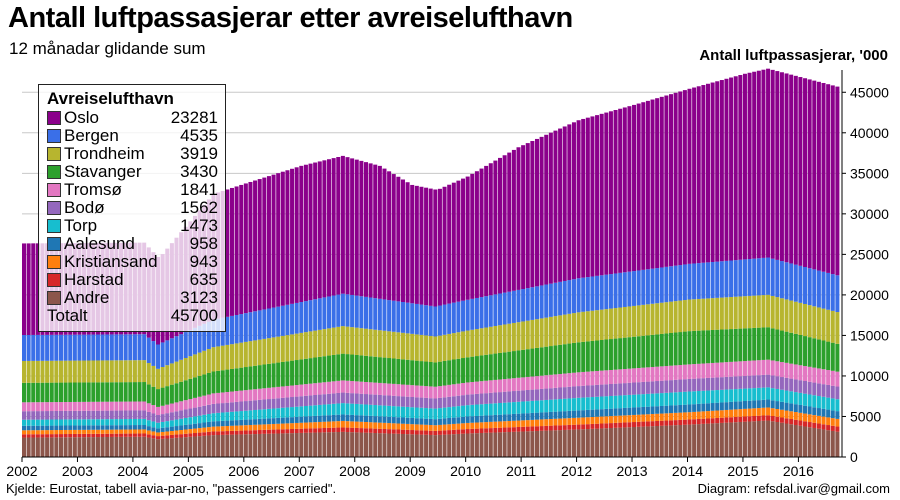 The image size is (900, 500). Describe the element at coordinates (132, 172) in the screenshot. I see `legend-item: Stavanger 3430` at that location.